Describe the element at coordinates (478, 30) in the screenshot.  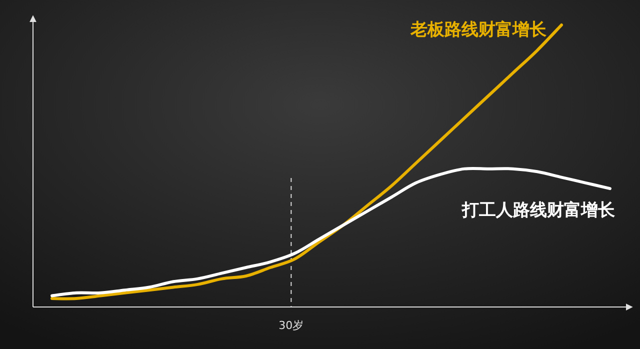
I see `series-label: 老板路线财富增长` at that location.